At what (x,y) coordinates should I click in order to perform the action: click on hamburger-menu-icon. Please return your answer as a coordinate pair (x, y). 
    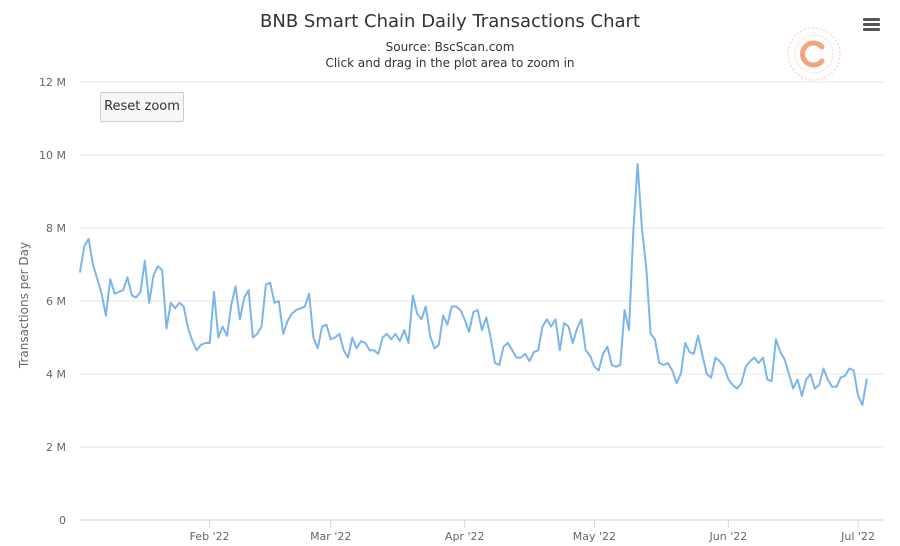
    Looking at the image, I should click on (872, 27).